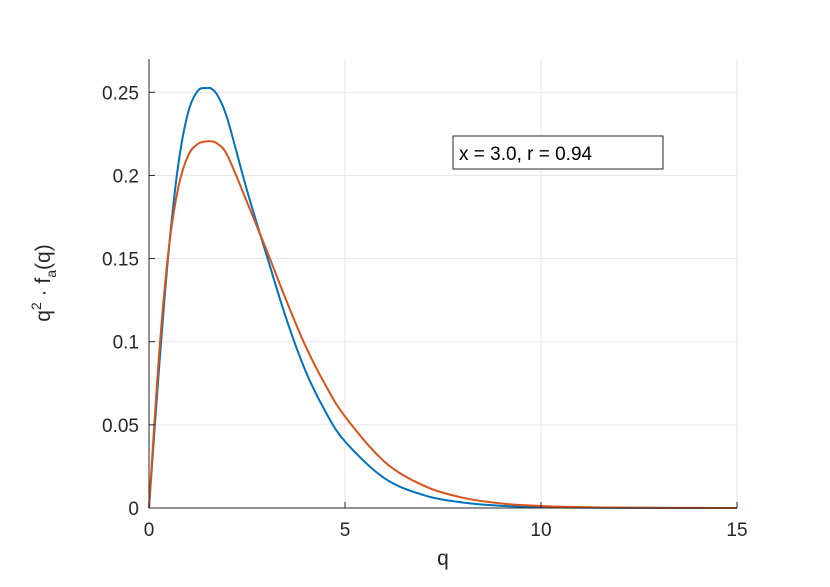  What do you see at coordinates (345, 530) in the screenshot?
I see `x-tick-label: 5` at bounding box center [345, 530].